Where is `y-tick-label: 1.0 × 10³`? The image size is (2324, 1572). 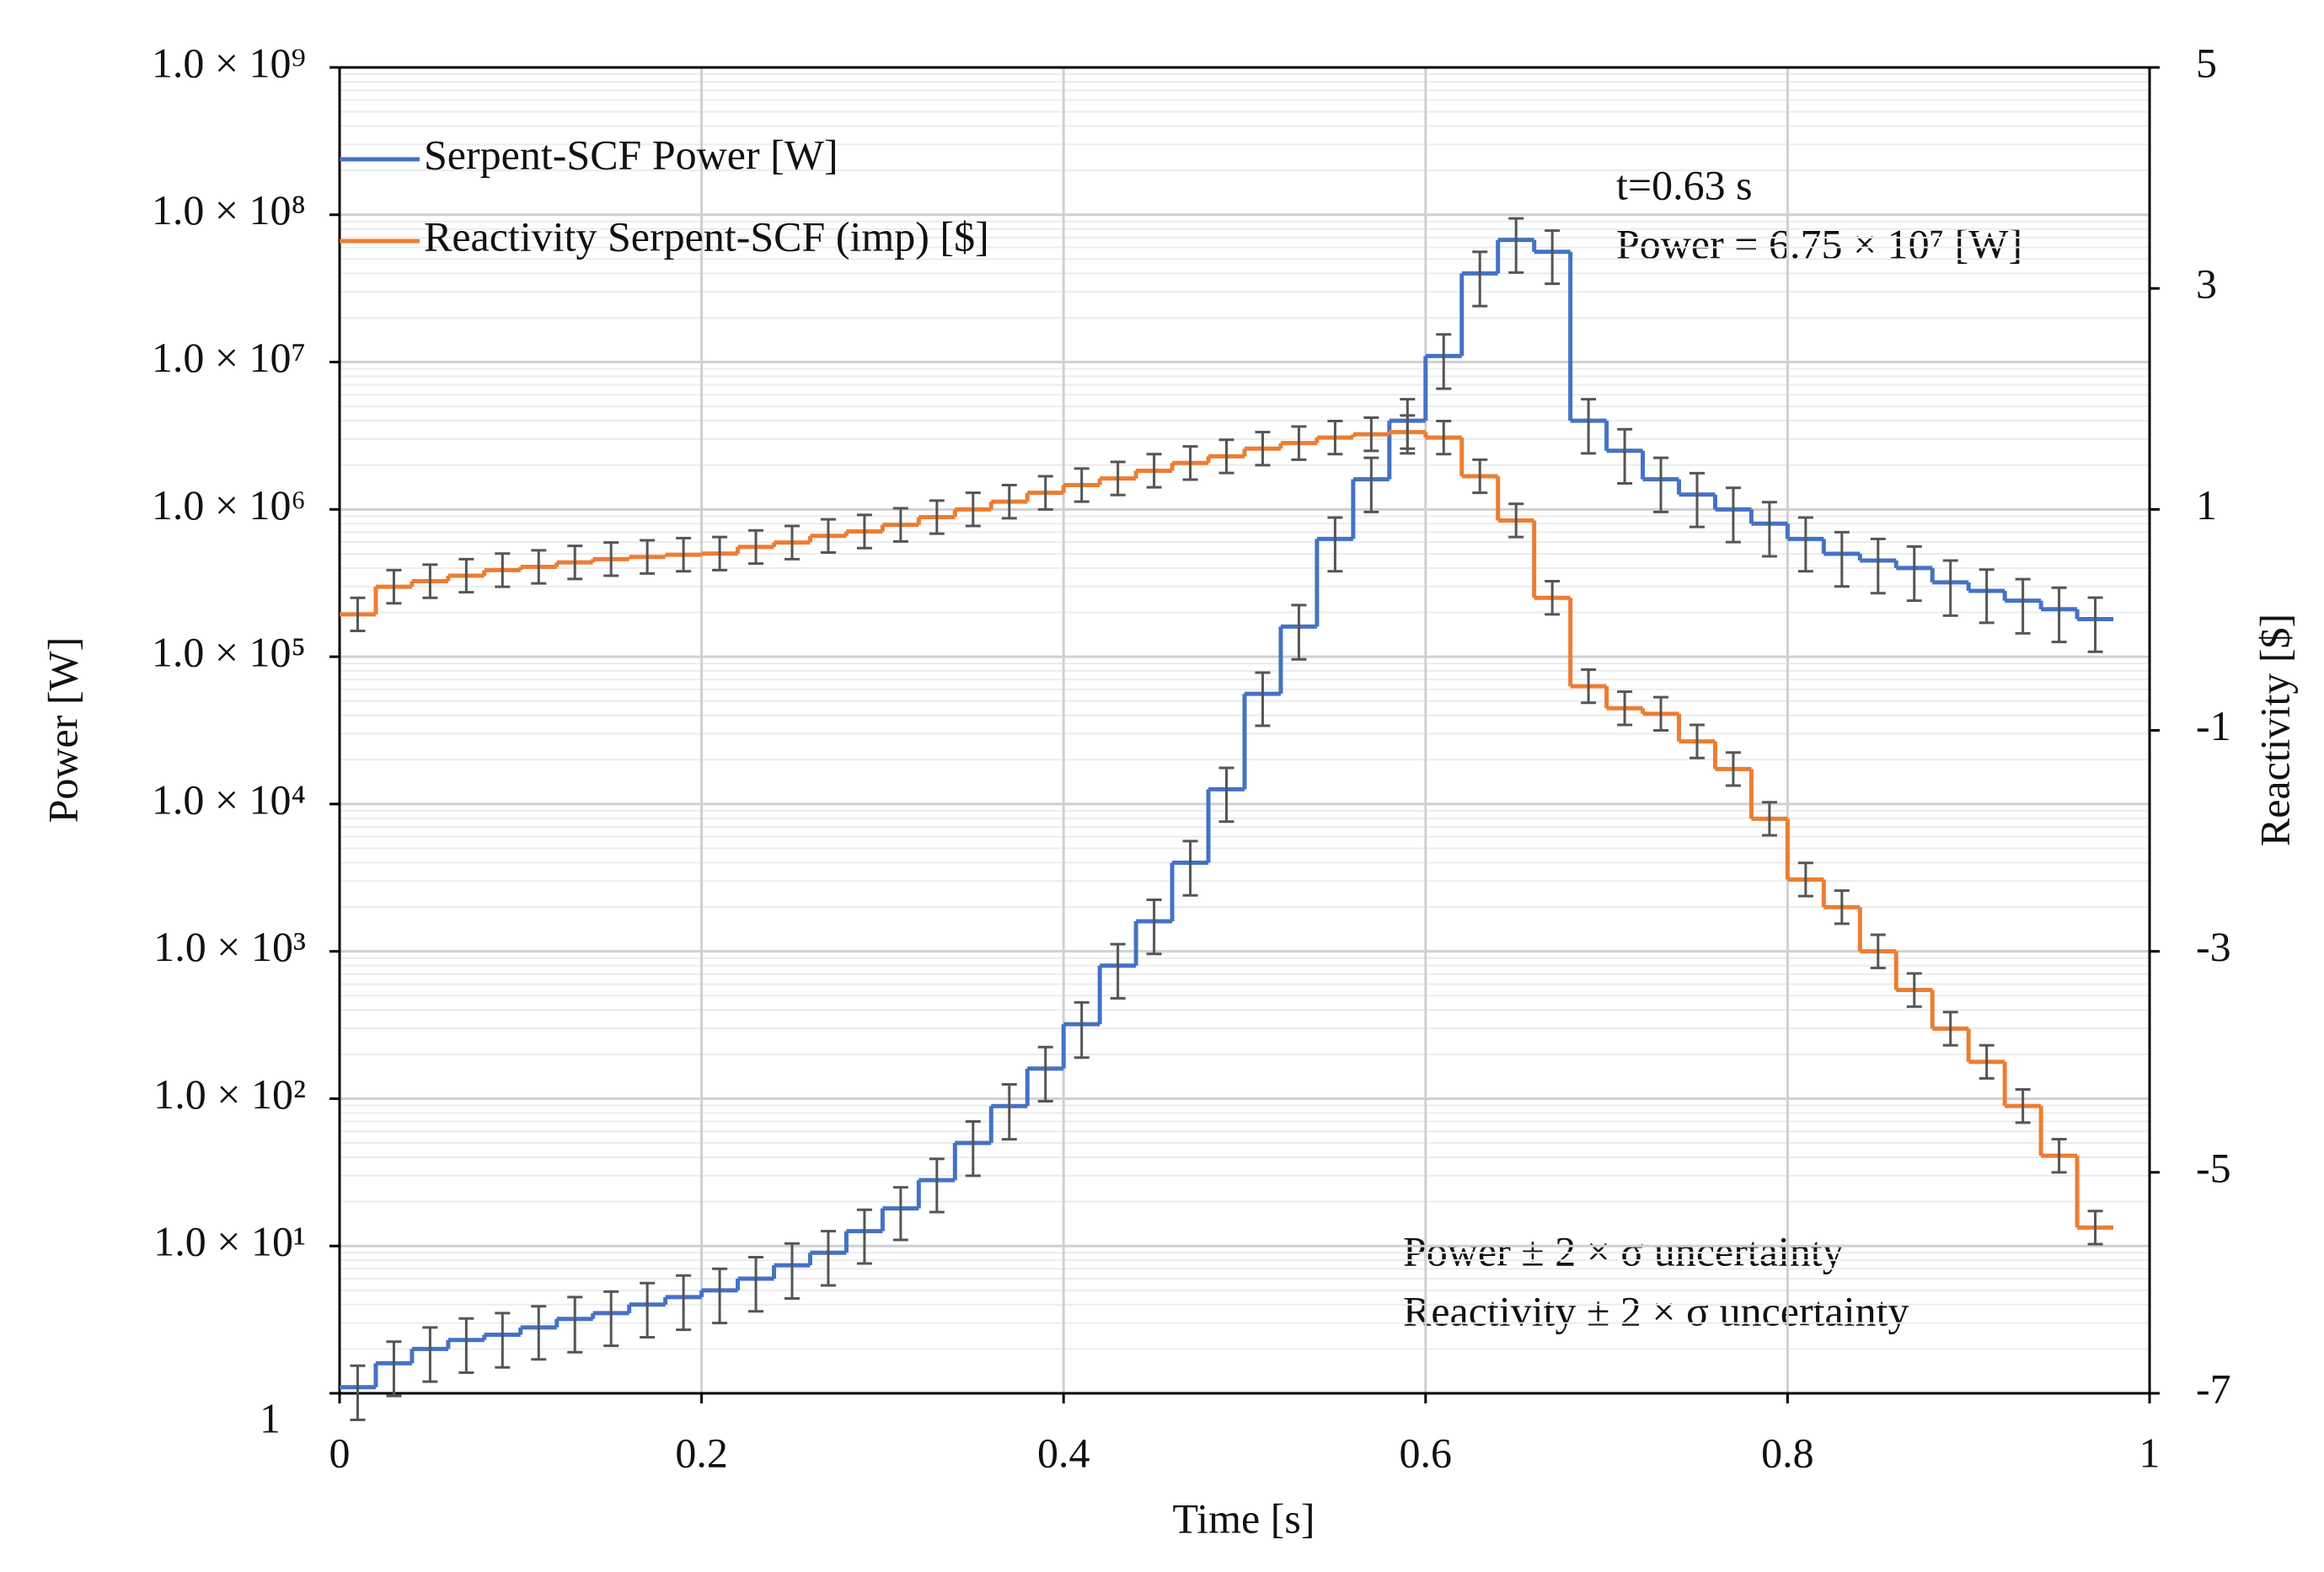
y-tick-label: 1.0 × 10³ is located at coordinates (230, 946).